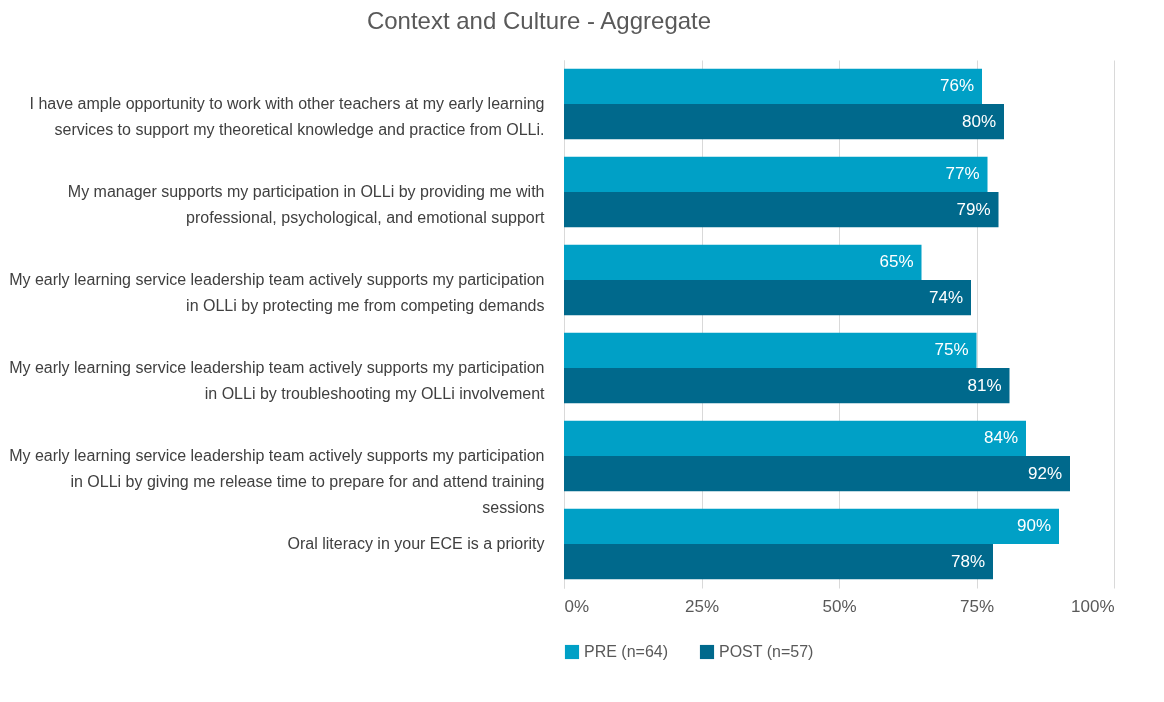  Describe the element at coordinates (277, 481) in the screenshot. I see `y-tick-label: My early learning service leadership team actively supports my participation in OLLi by giving me release time to prepare for and attend training sessions` at that location.